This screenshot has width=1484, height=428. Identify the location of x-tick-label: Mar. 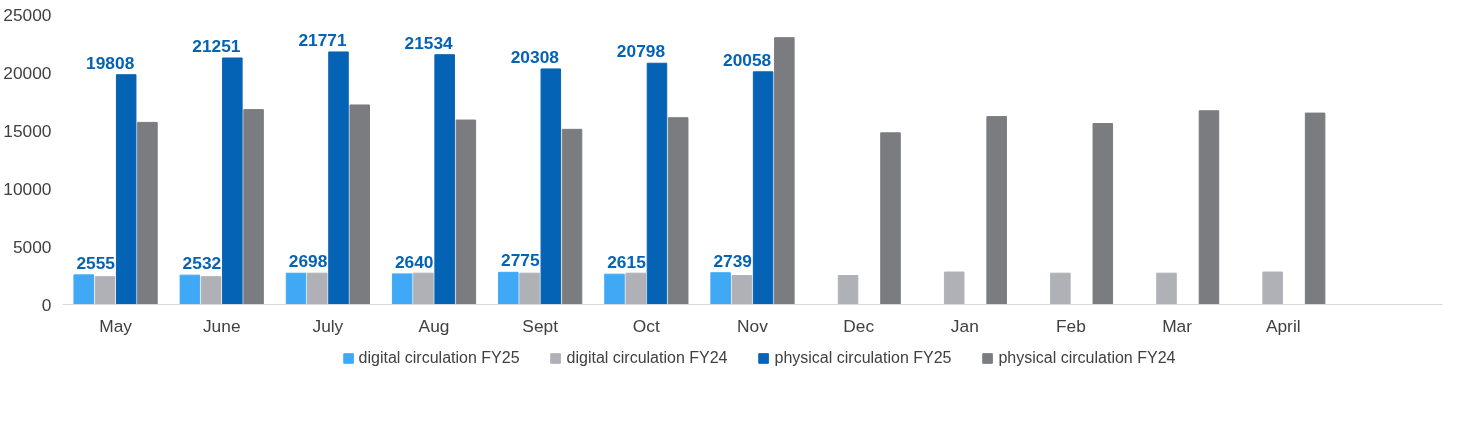
(1177, 325).